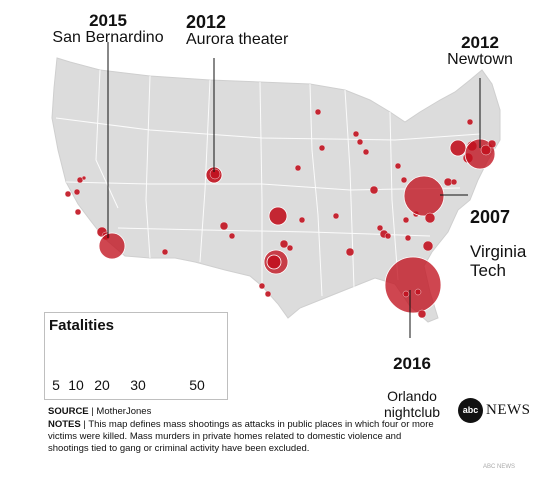 The height and width of the screenshot is (478, 550). What do you see at coordinates (136, 356) in the screenshot?
I see `fatalities-legend: Fatalities 5 10 20 30 50` at bounding box center [136, 356].